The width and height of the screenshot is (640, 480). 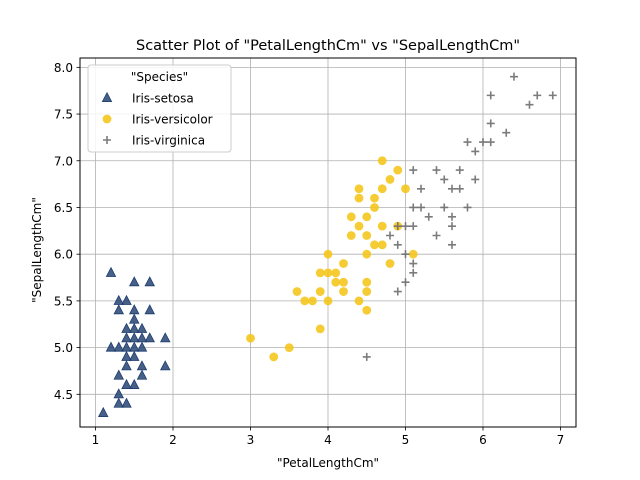 I want to click on legend-entry-label: Iris-setosa, so click(x=163, y=99).